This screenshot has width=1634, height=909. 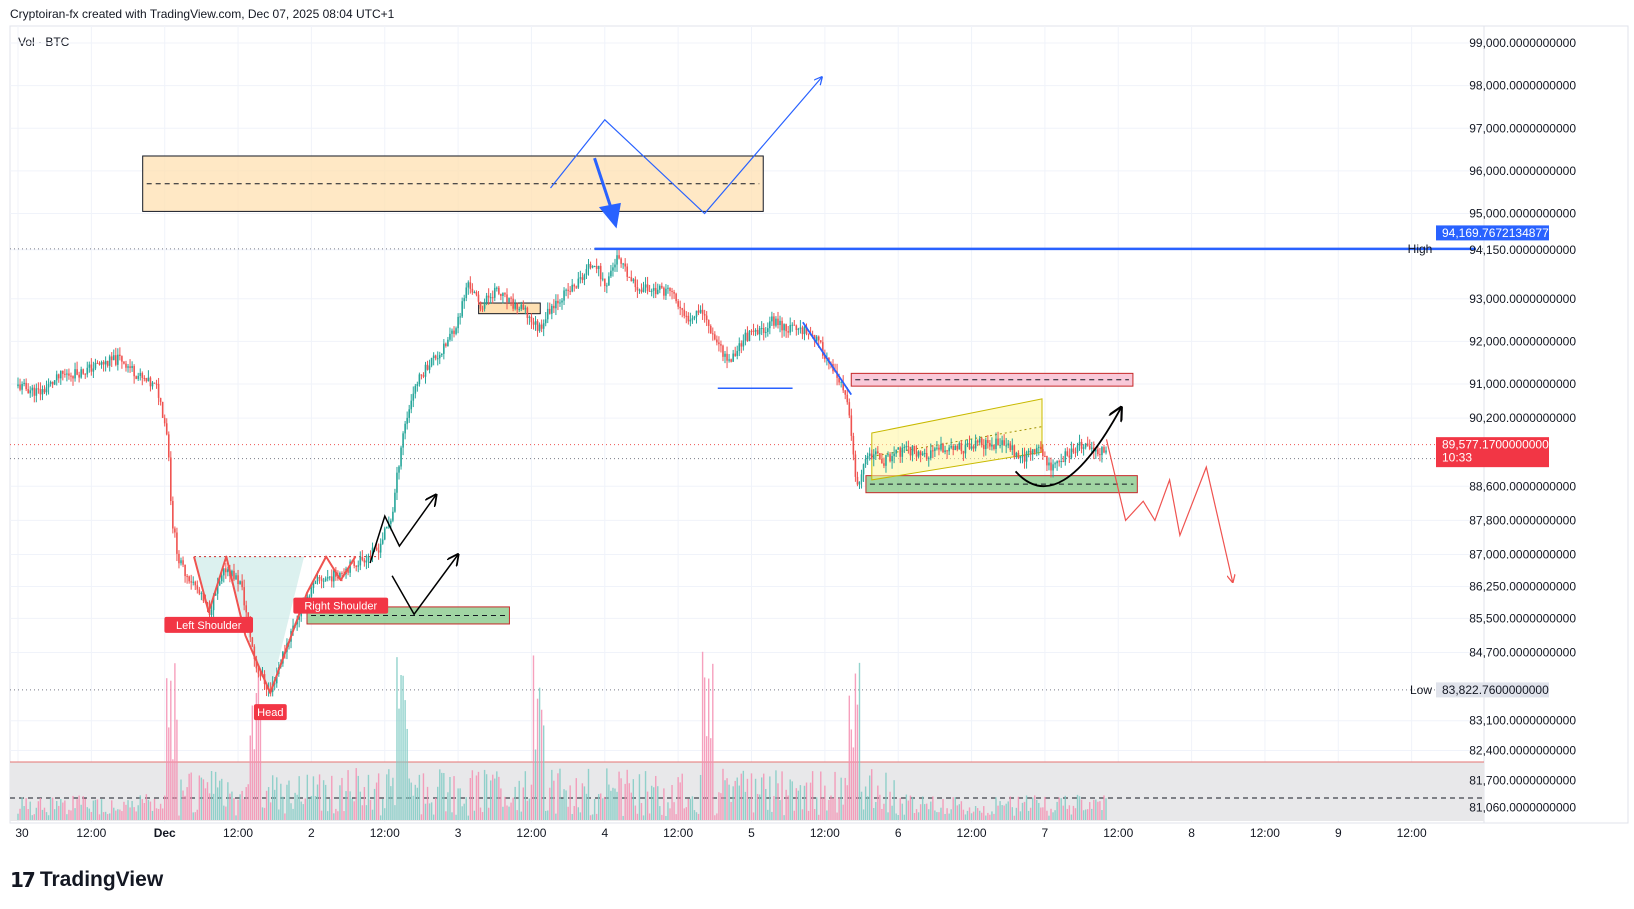 What do you see at coordinates (86, 880) in the screenshot?
I see `tradingview-logo: 17 TradingView` at bounding box center [86, 880].